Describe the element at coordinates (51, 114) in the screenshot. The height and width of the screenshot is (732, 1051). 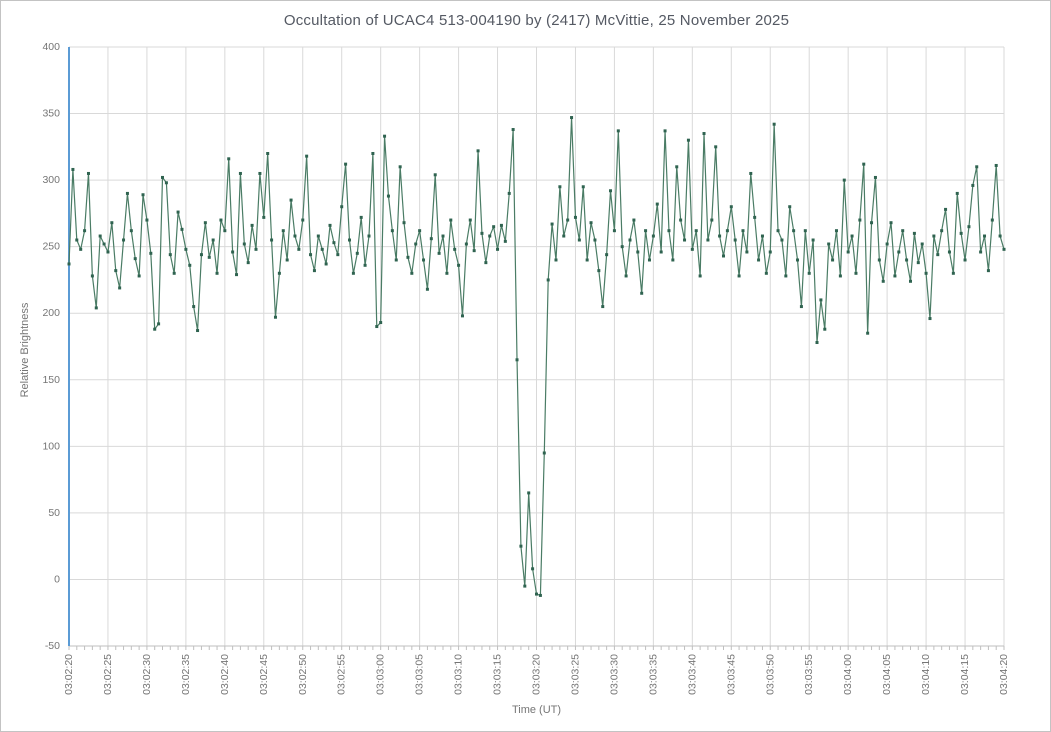
I see `y-tick-label: 350` at that location.